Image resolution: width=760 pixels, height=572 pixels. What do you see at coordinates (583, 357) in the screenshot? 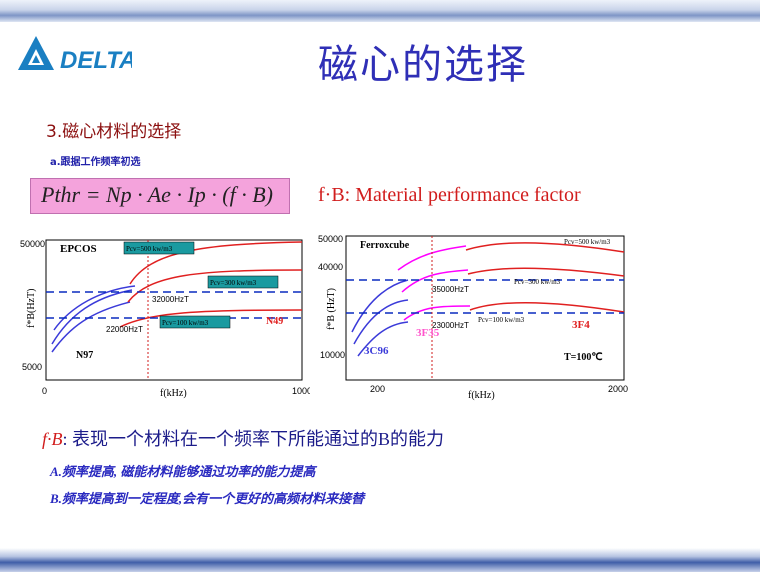
I see `temperature-label: T=100℃` at bounding box center [583, 357].